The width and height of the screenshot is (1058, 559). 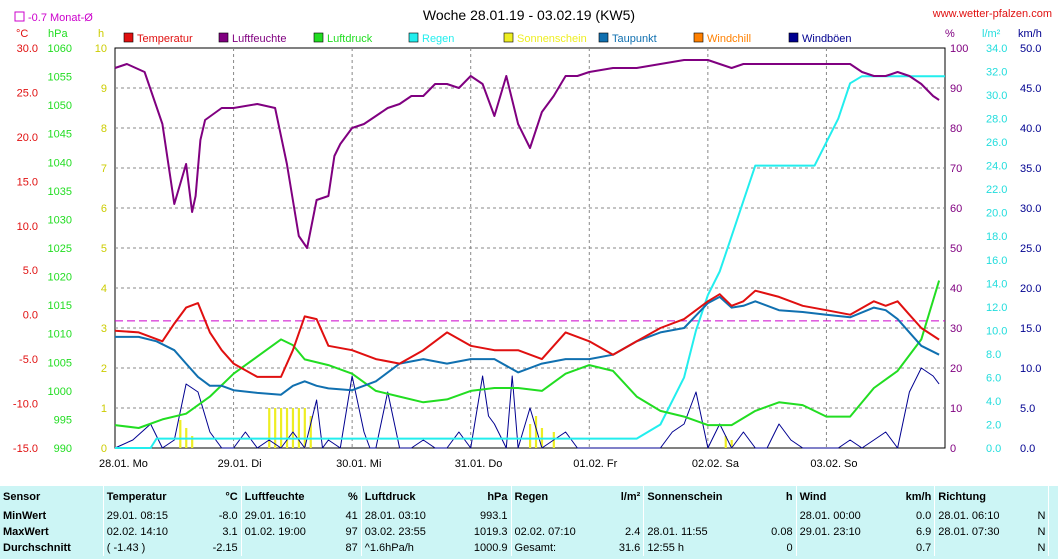 I want to click on stats-sun-time, so click(x=700, y=516).